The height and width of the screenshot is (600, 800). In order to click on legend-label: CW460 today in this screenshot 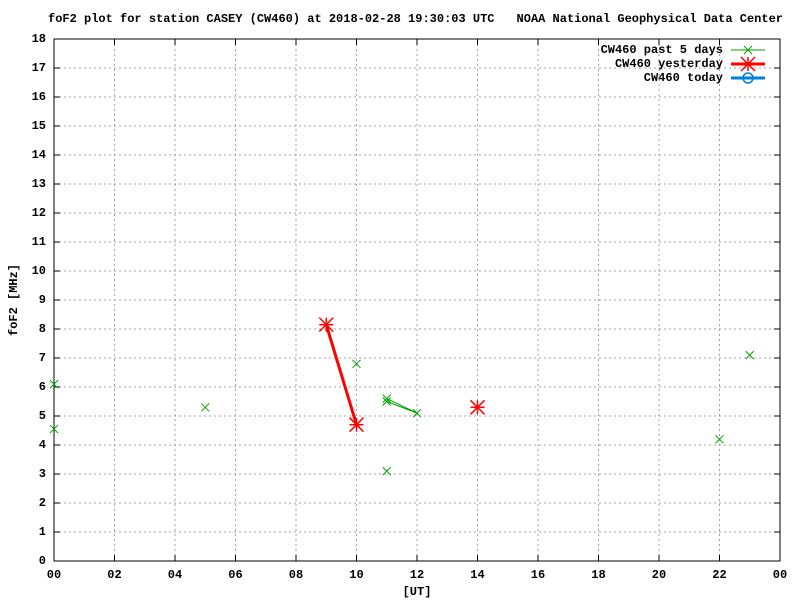, I will do `click(683, 78)`.